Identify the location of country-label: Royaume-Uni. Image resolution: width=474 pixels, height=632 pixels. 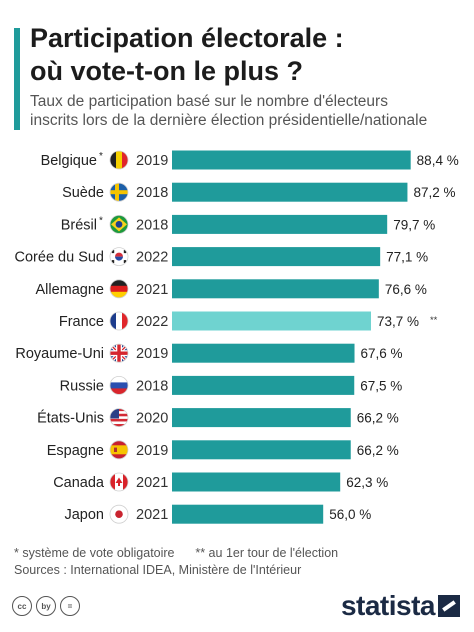
(59, 354).